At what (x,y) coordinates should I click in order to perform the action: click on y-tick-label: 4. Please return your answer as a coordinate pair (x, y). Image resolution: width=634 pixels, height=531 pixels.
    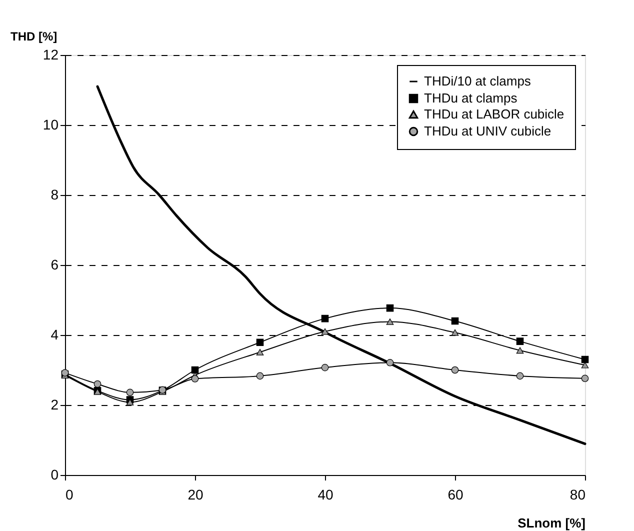
    Looking at the image, I should click on (54, 334).